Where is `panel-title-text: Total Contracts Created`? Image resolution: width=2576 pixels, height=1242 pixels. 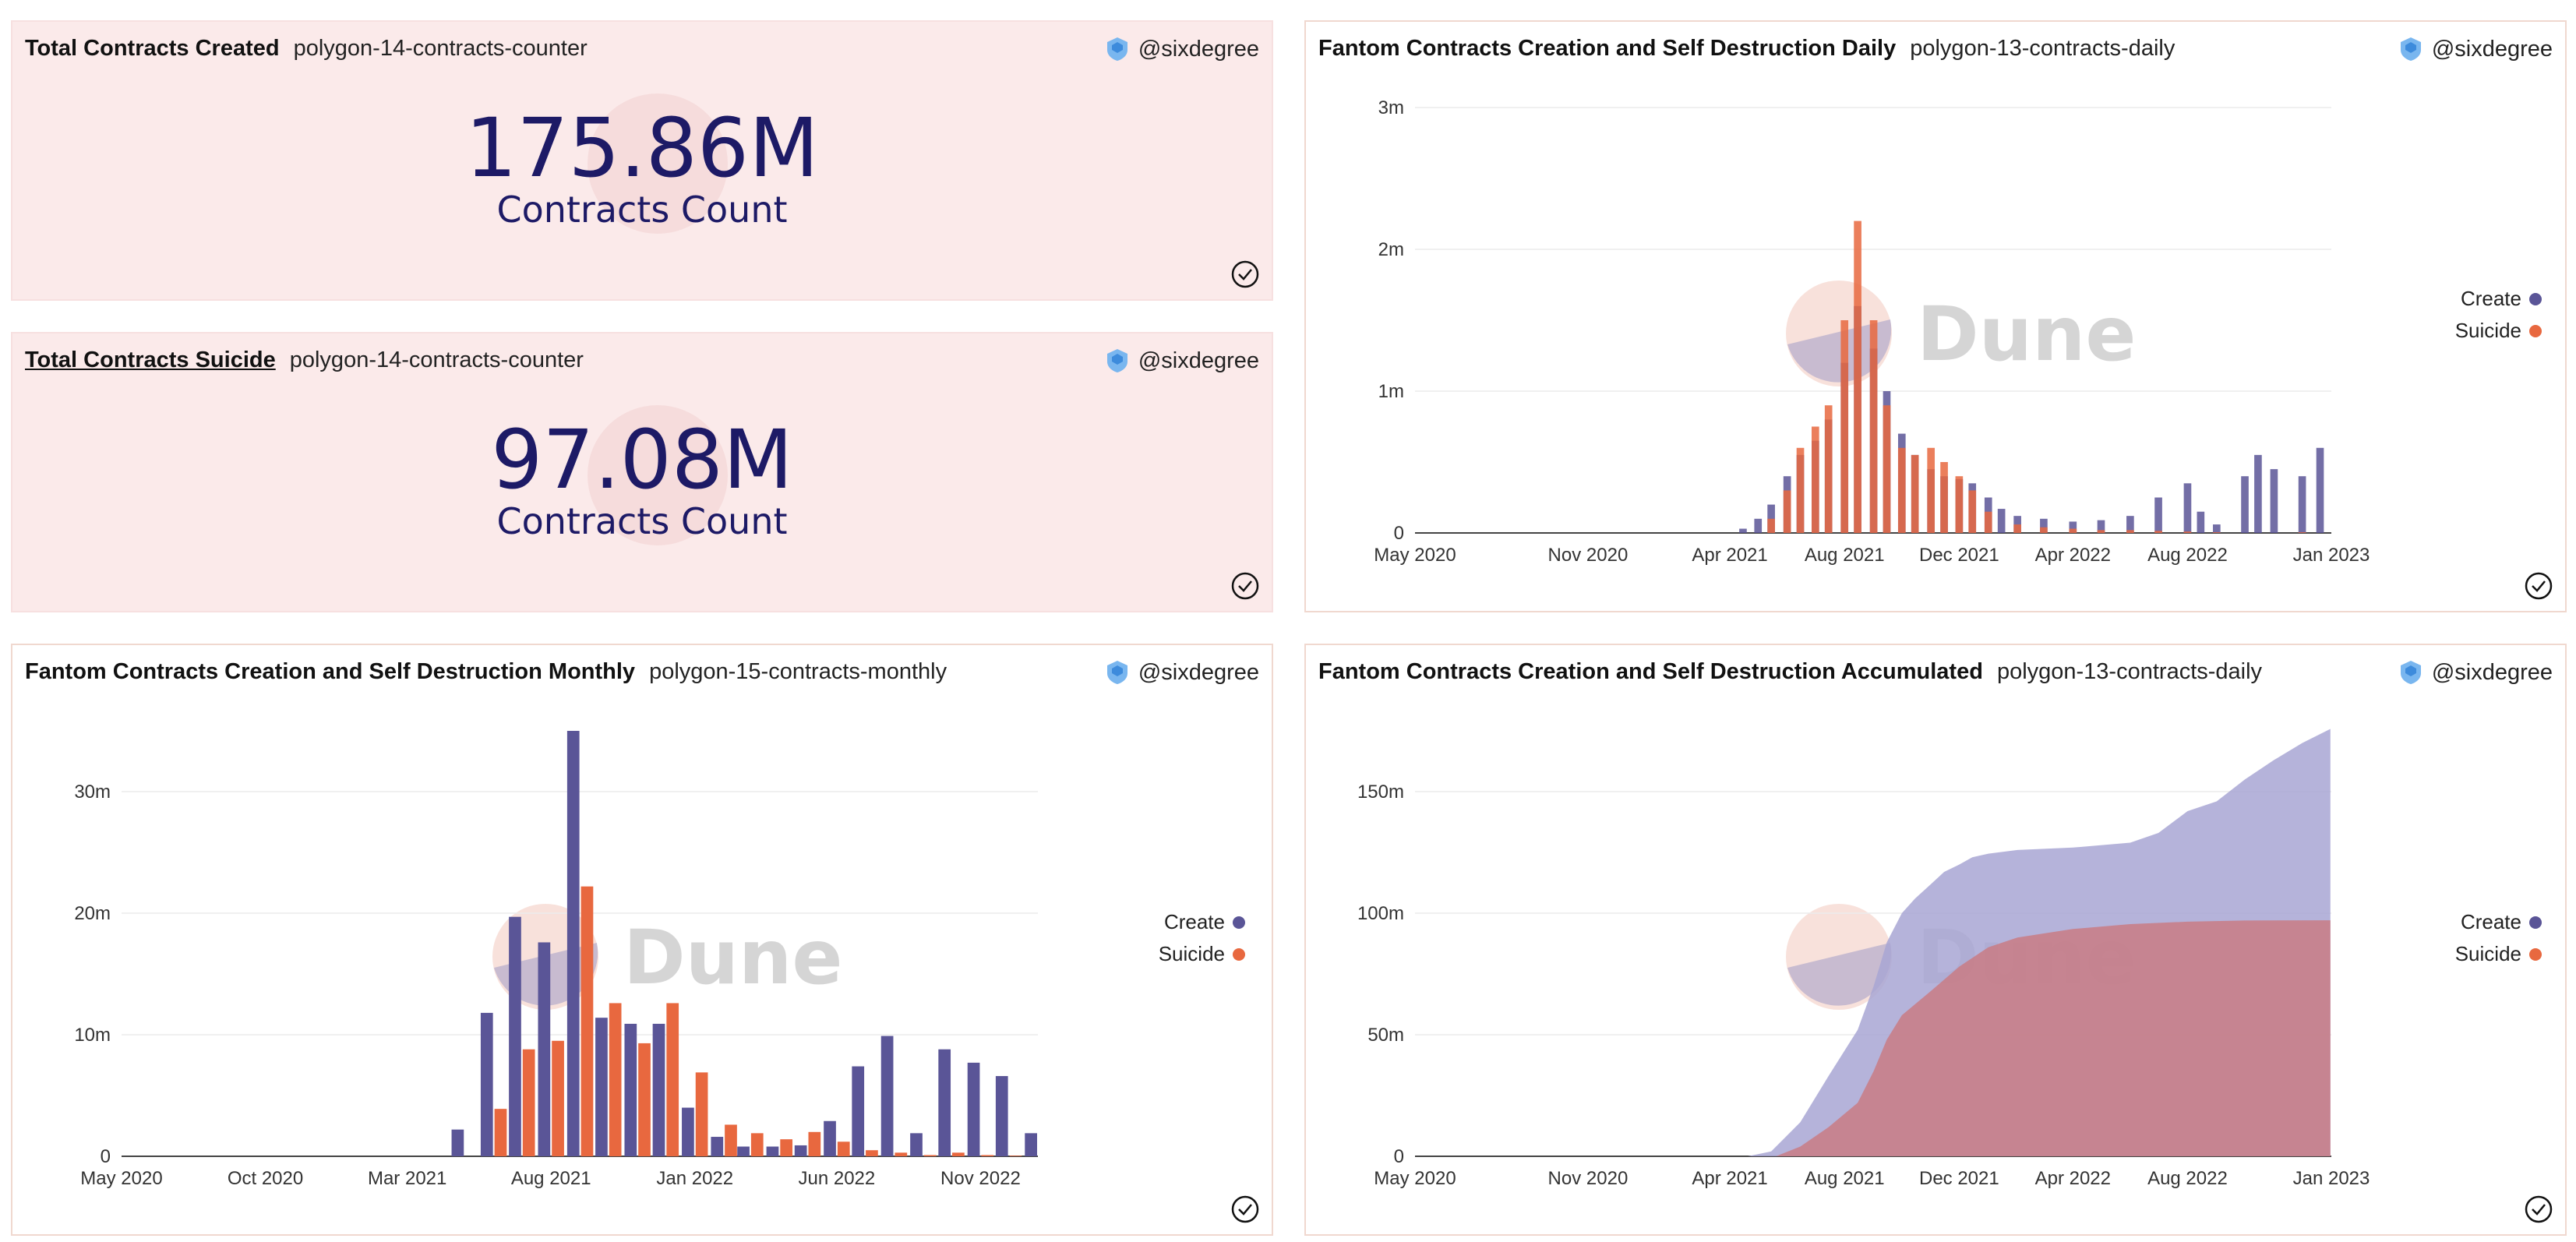
panel-title-text: Total Contracts Created is located at coordinates (152, 48).